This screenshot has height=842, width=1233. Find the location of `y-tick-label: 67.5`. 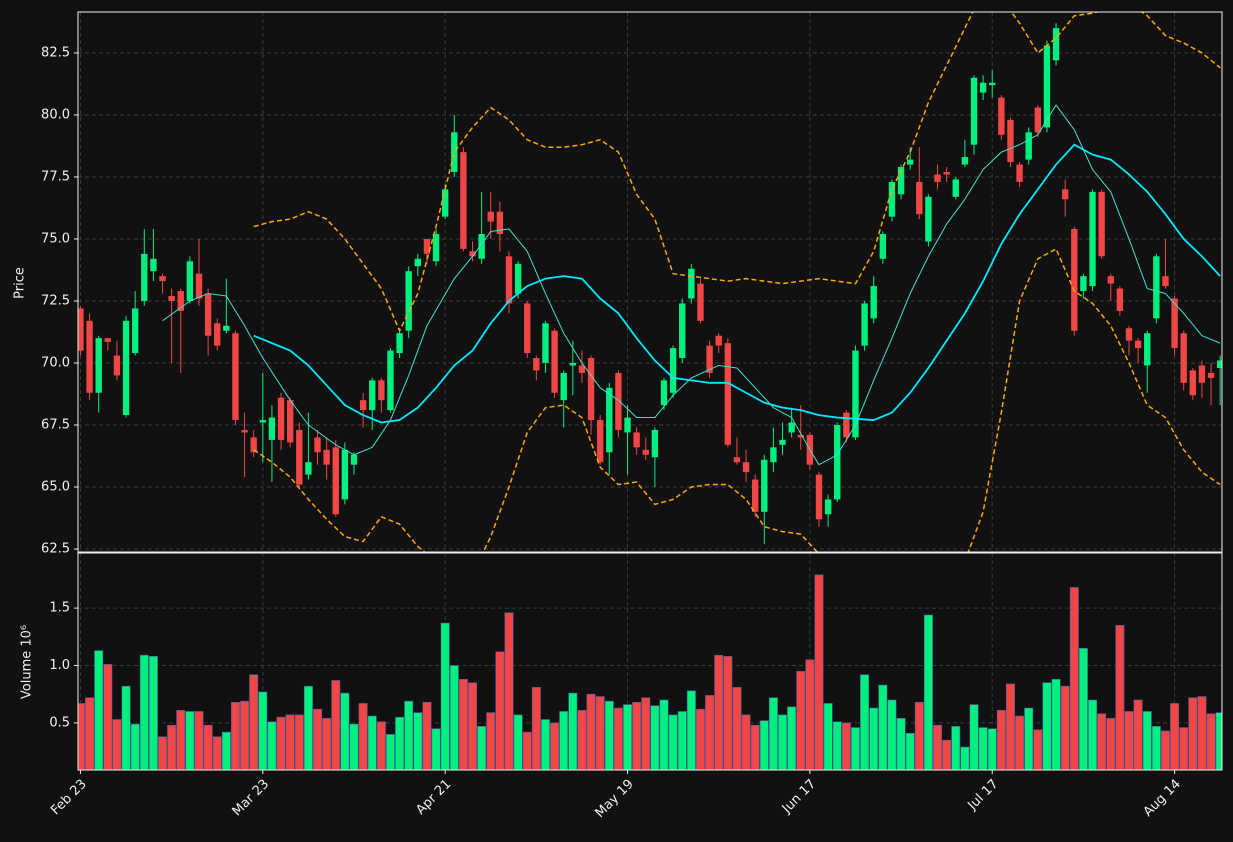

y-tick-label: 67.5 is located at coordinates (55, 424).